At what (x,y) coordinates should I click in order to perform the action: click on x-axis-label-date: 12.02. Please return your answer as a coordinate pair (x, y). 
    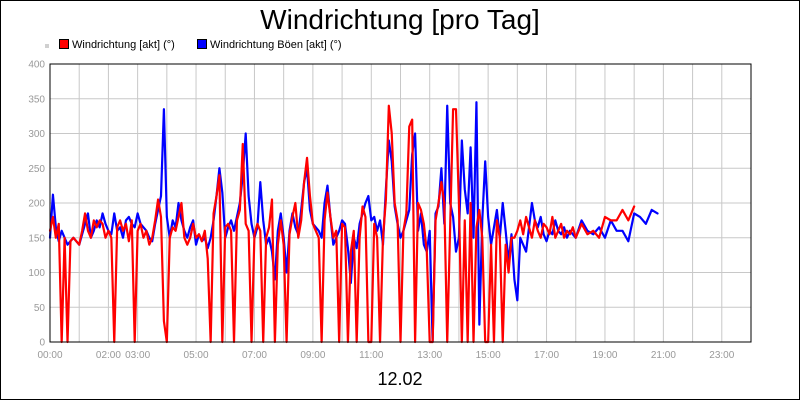
    Looking at the image, I should click on (400, 379).